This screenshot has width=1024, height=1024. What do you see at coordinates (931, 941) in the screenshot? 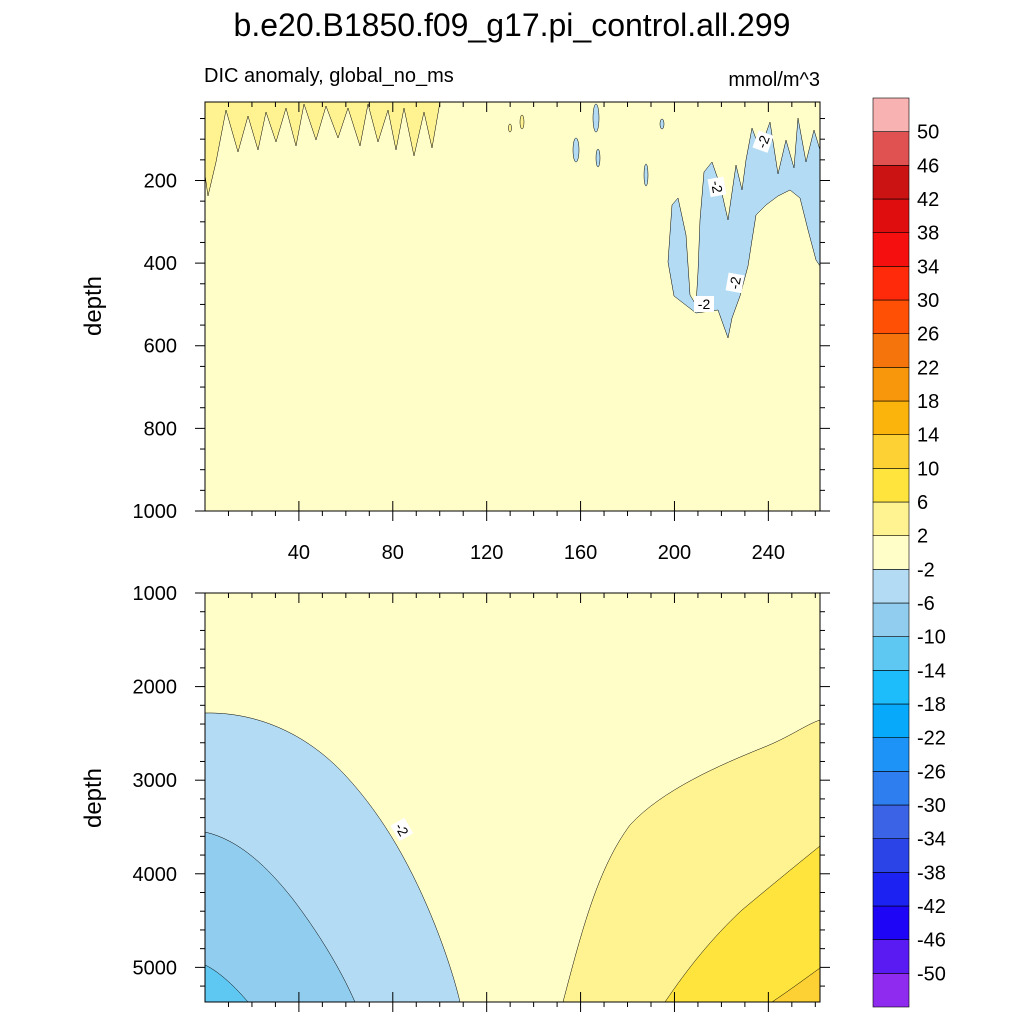
I see `colorbar-label: -46` at bounding box center [931, 941].